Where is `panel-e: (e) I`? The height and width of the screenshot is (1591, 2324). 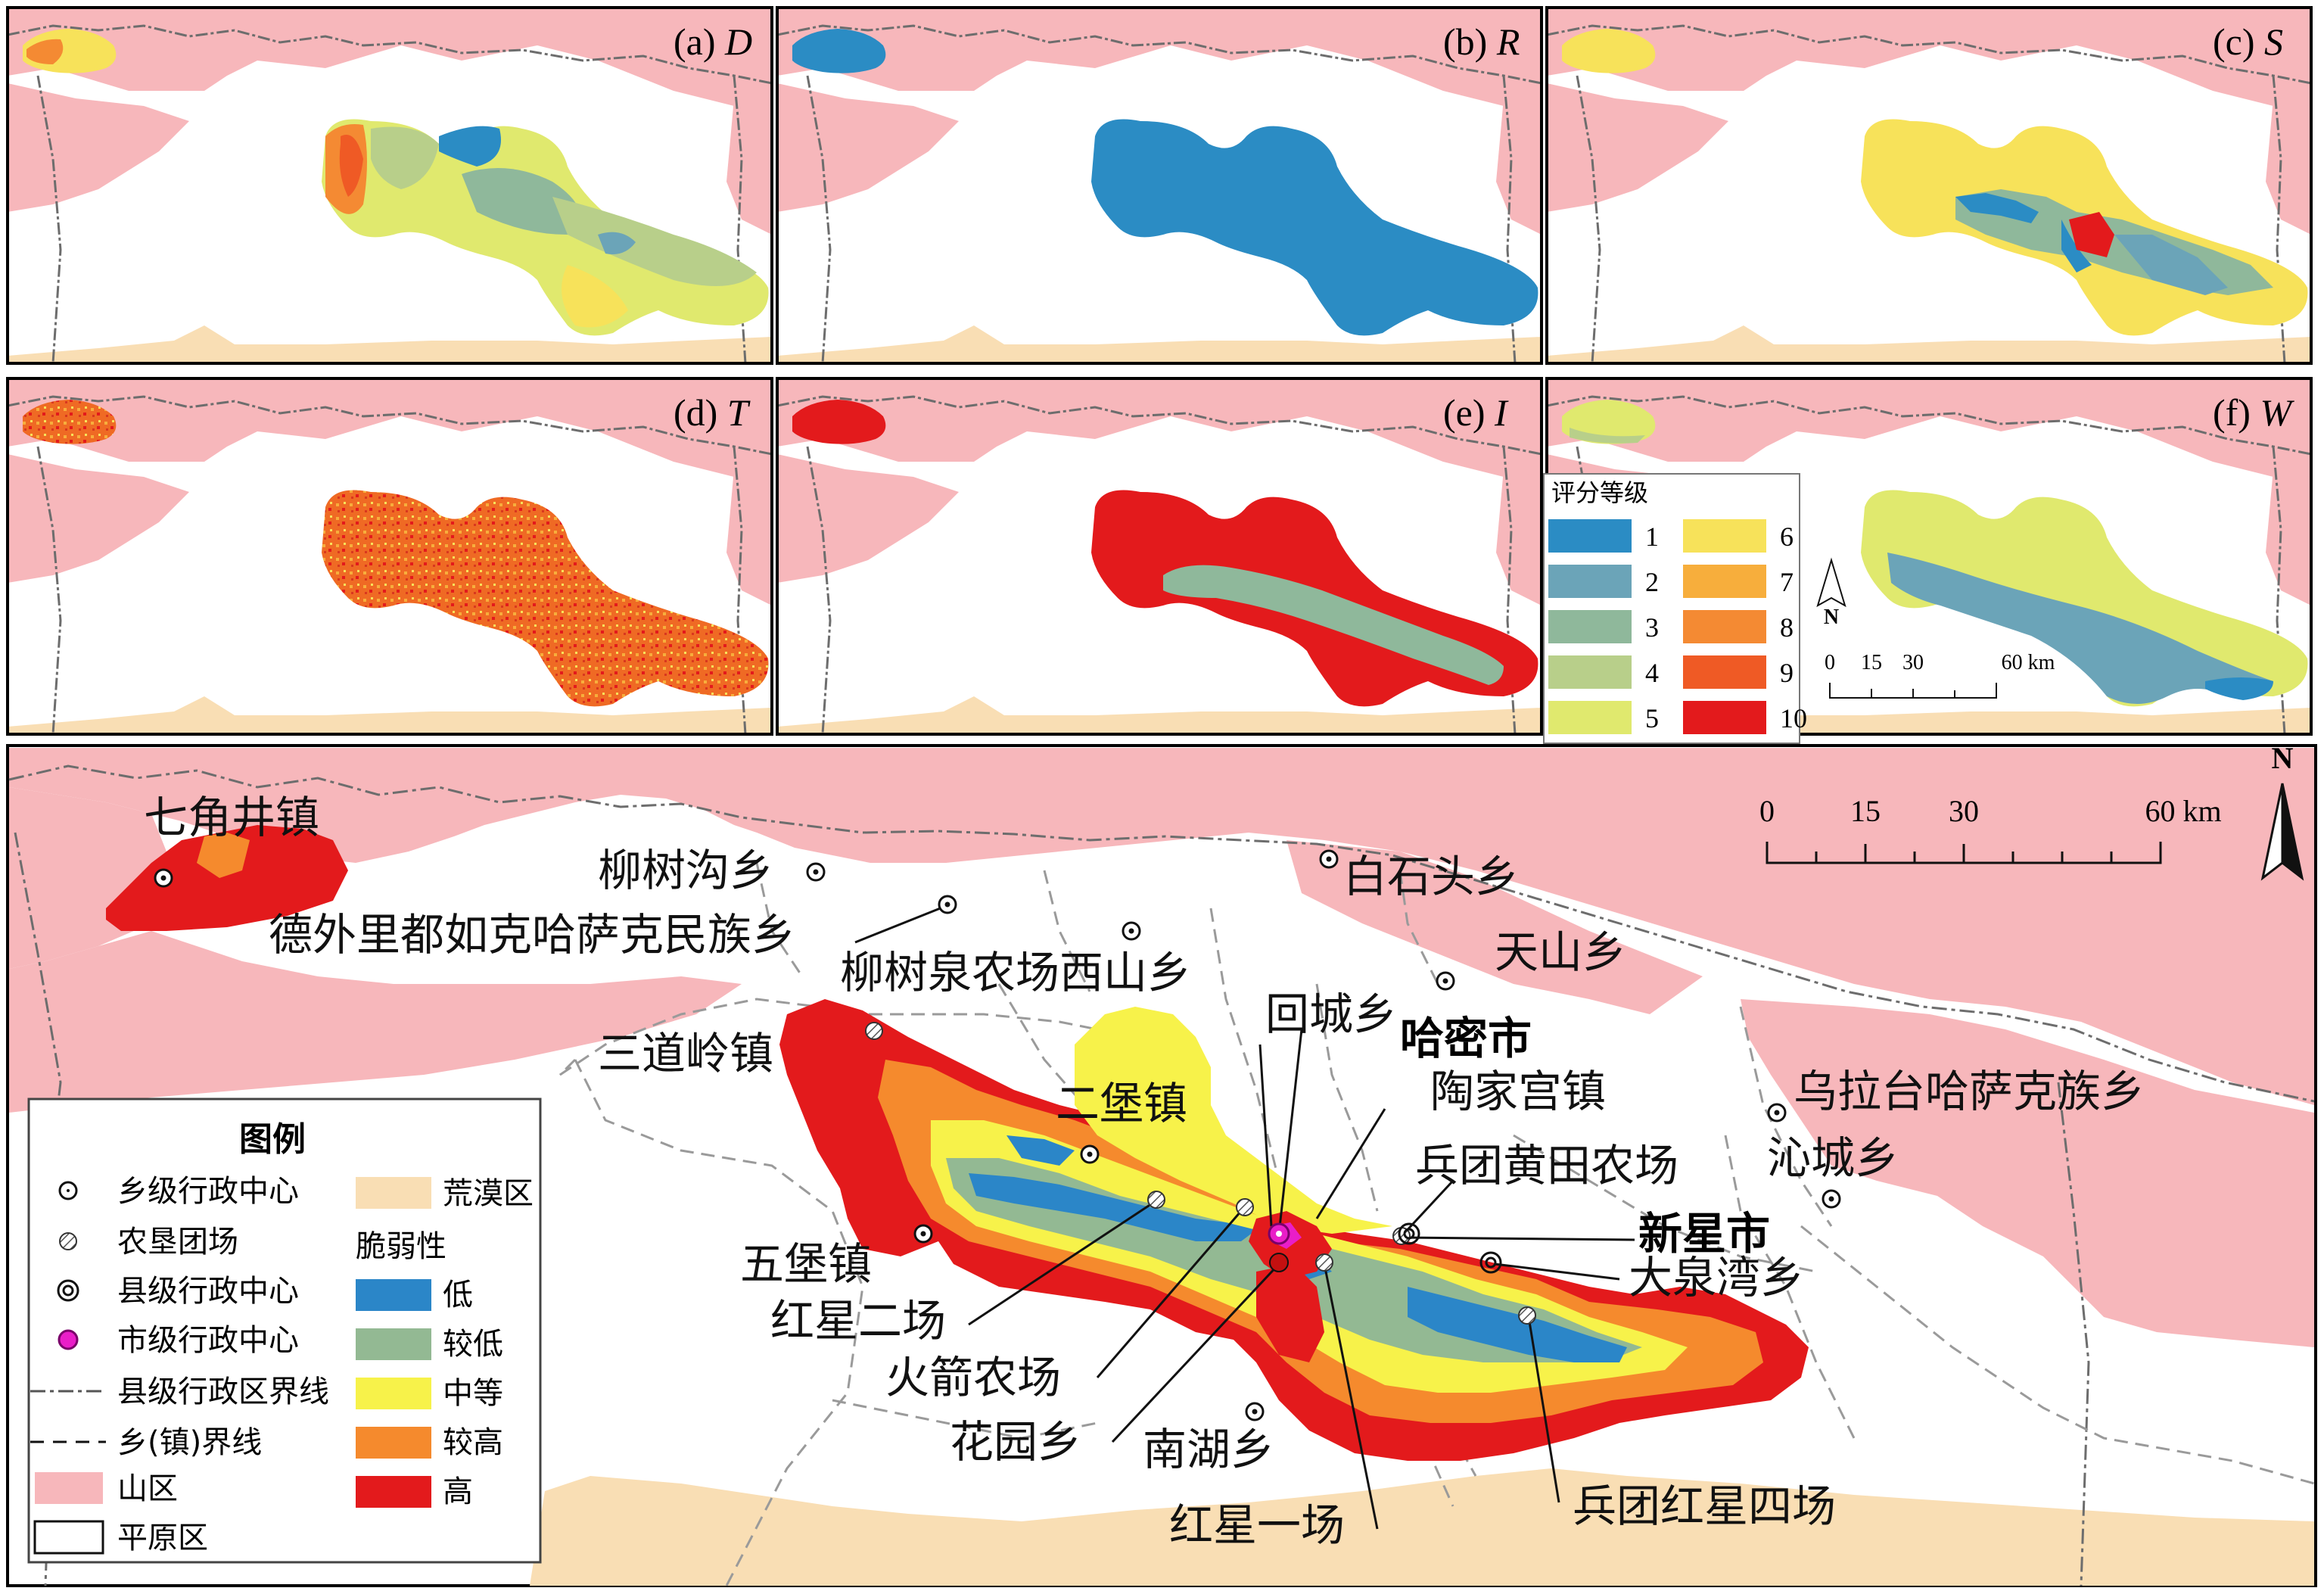
panel-e: (e) I is located at coordinates (1159, 556).